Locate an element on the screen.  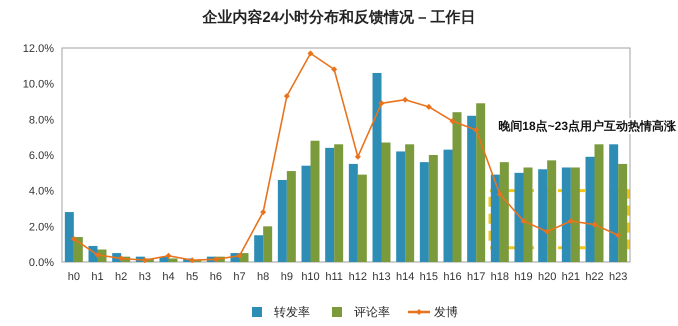
x-tick-label: h8 is located at coordinates (263, 277).